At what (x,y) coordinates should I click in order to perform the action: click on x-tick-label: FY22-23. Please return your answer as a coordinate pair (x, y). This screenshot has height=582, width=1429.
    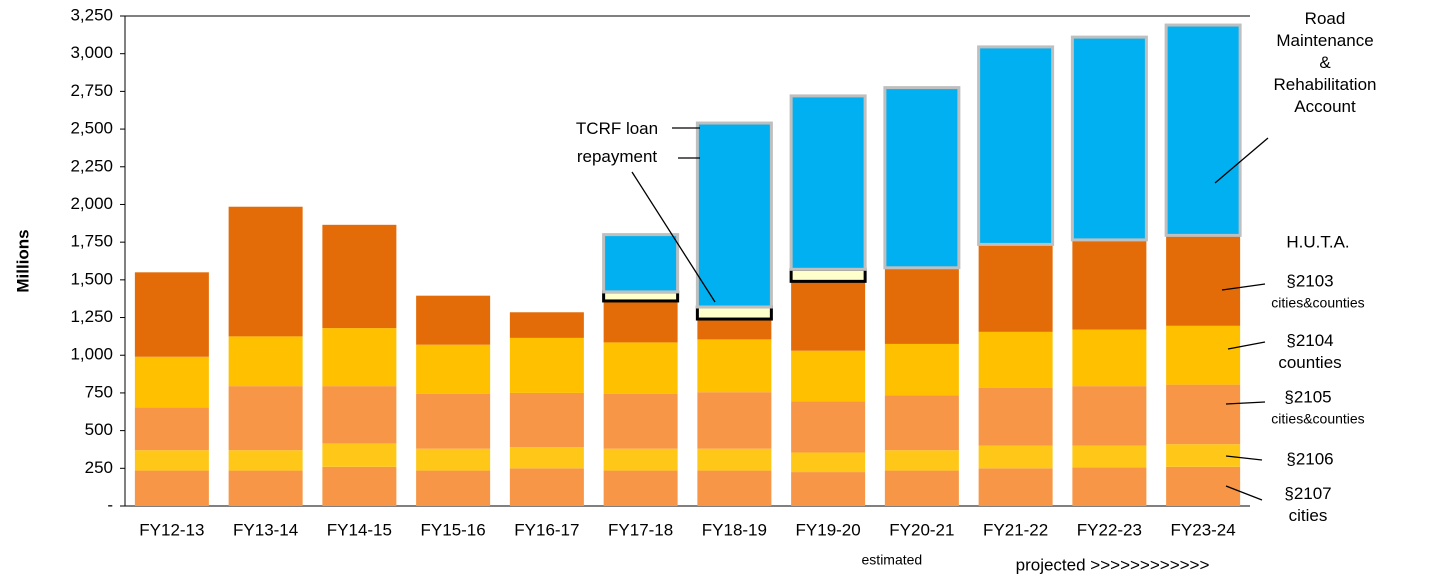
    Looking at the image, I should click on (1109, 529).